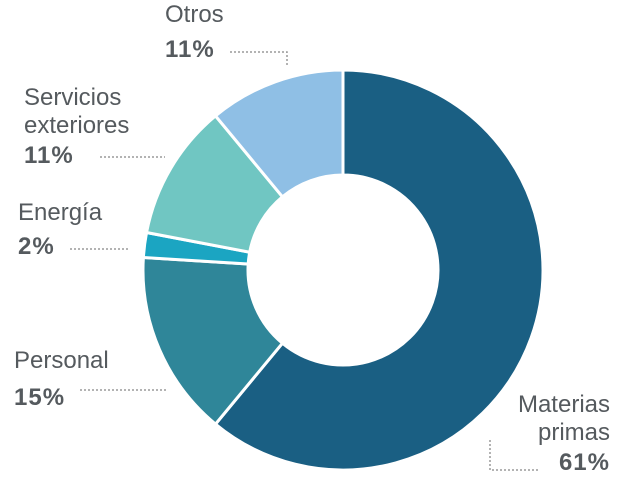  Describe the element at coordinates (36, 246) in the screenshot. I see `value-label: 2%` at that location.